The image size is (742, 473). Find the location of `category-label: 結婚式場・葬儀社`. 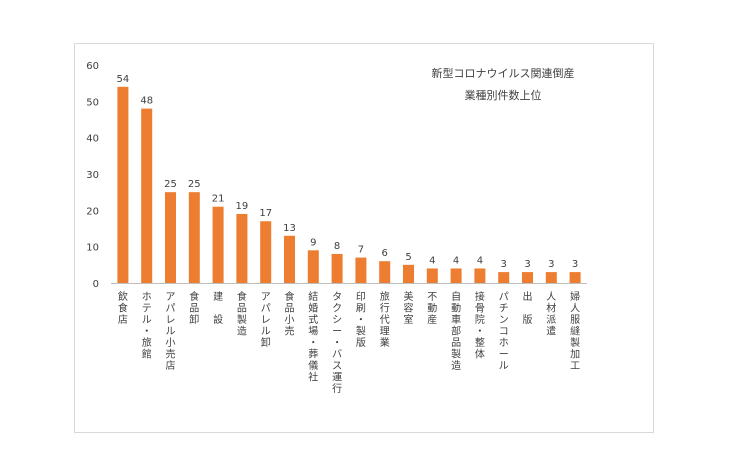

category-label: 結婚式場・葬儀社 is located at coordinates (313, 337).